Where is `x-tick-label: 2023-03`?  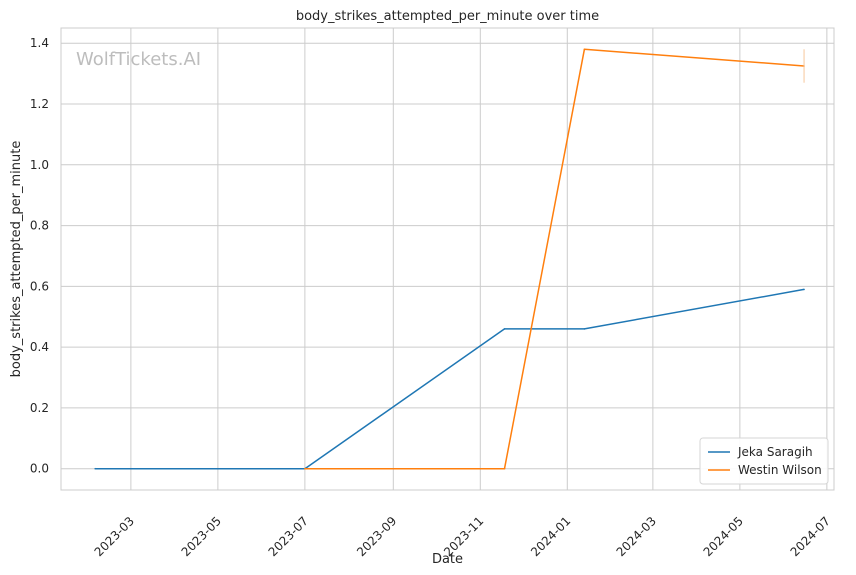 x-tick-label: 2023-03 is located at coordinates (114, 536).